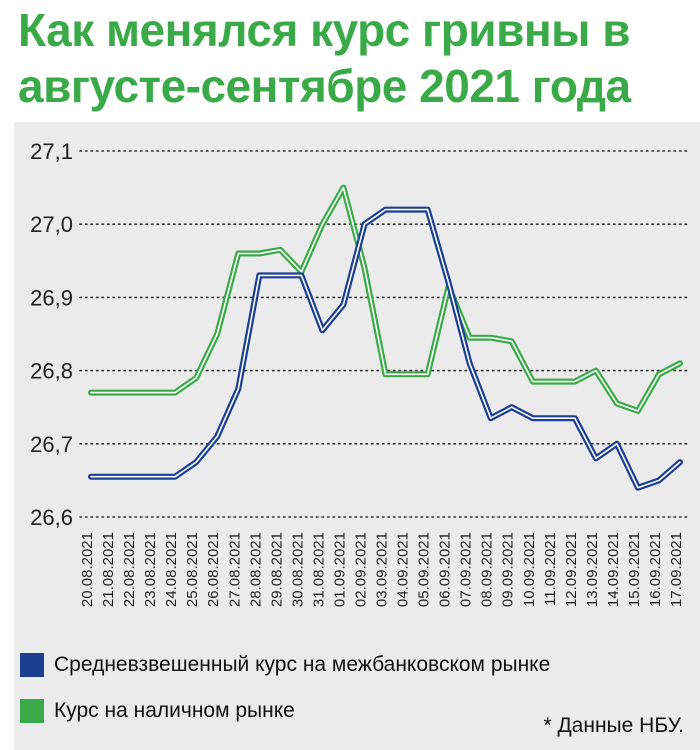 The height and width of the screenshot is (750, 700). I want to click on x-tick-label: 29.08.2021, so click(276, 569).